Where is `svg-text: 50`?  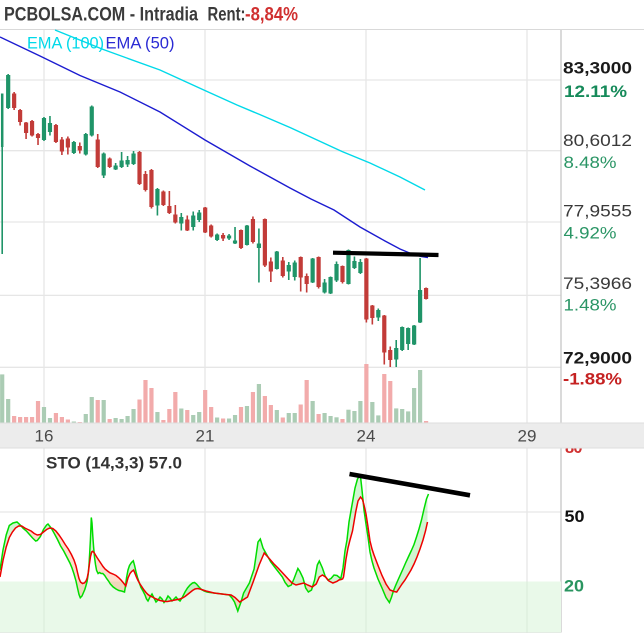
svg-text: 50 is located at coordinates (575, 516).